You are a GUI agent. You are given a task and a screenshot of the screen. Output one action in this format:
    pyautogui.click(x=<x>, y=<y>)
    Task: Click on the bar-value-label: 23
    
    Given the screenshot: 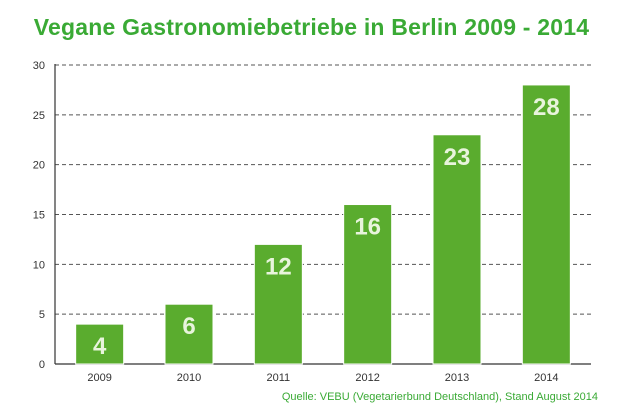 What is the action you would take?
    pyautogui.click(x=457, y=157)
    